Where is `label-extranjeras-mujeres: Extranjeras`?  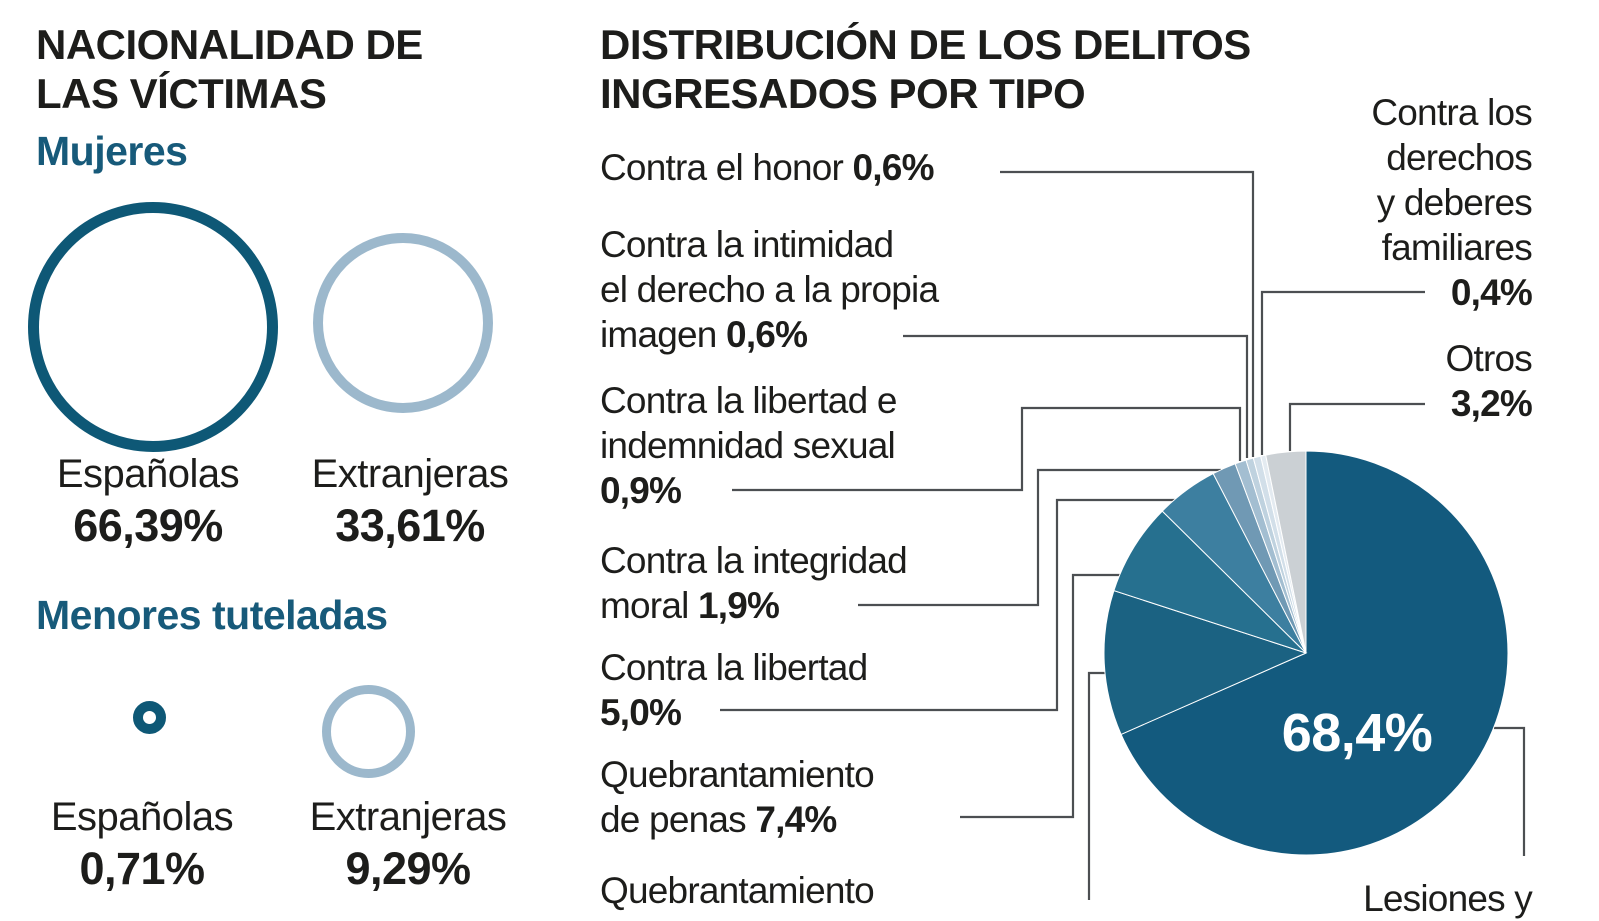
label-extranjeras-mujeres: Extranjeras is located at coordinates (410, 474).